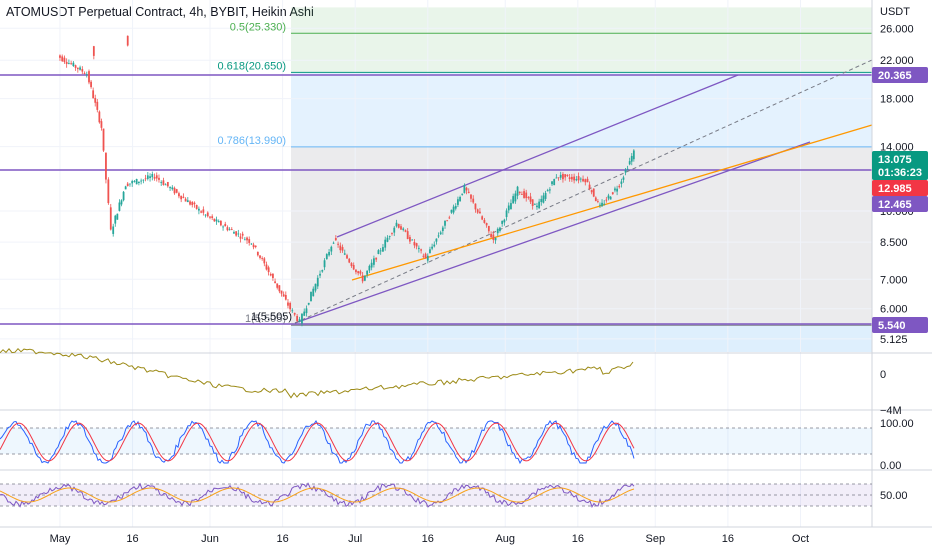  What do you see at coordinates (581, 109) in the screenshot?
I see `fib-zone-blue` at bounding box center [581, 109].